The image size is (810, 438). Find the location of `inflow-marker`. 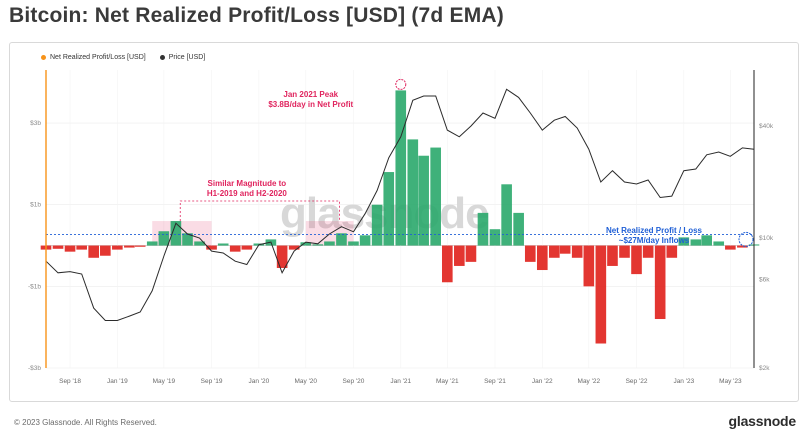

inflow-marker is located at coordinates (746, 239).